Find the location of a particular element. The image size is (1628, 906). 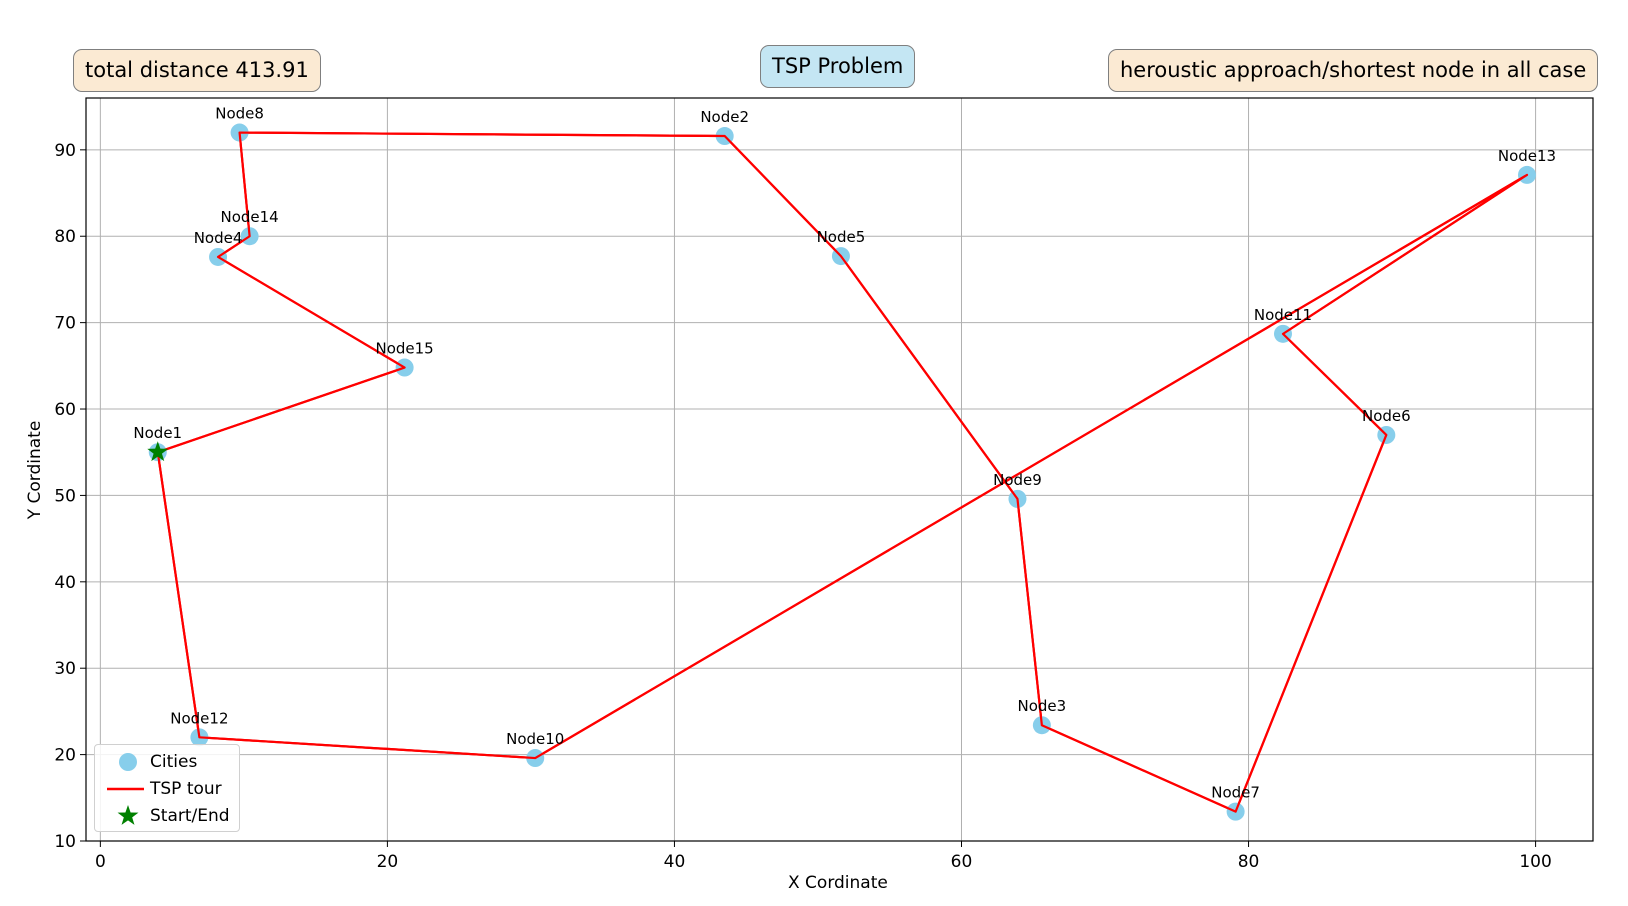

node-label: Node12 is located at coordinates (199, 718).